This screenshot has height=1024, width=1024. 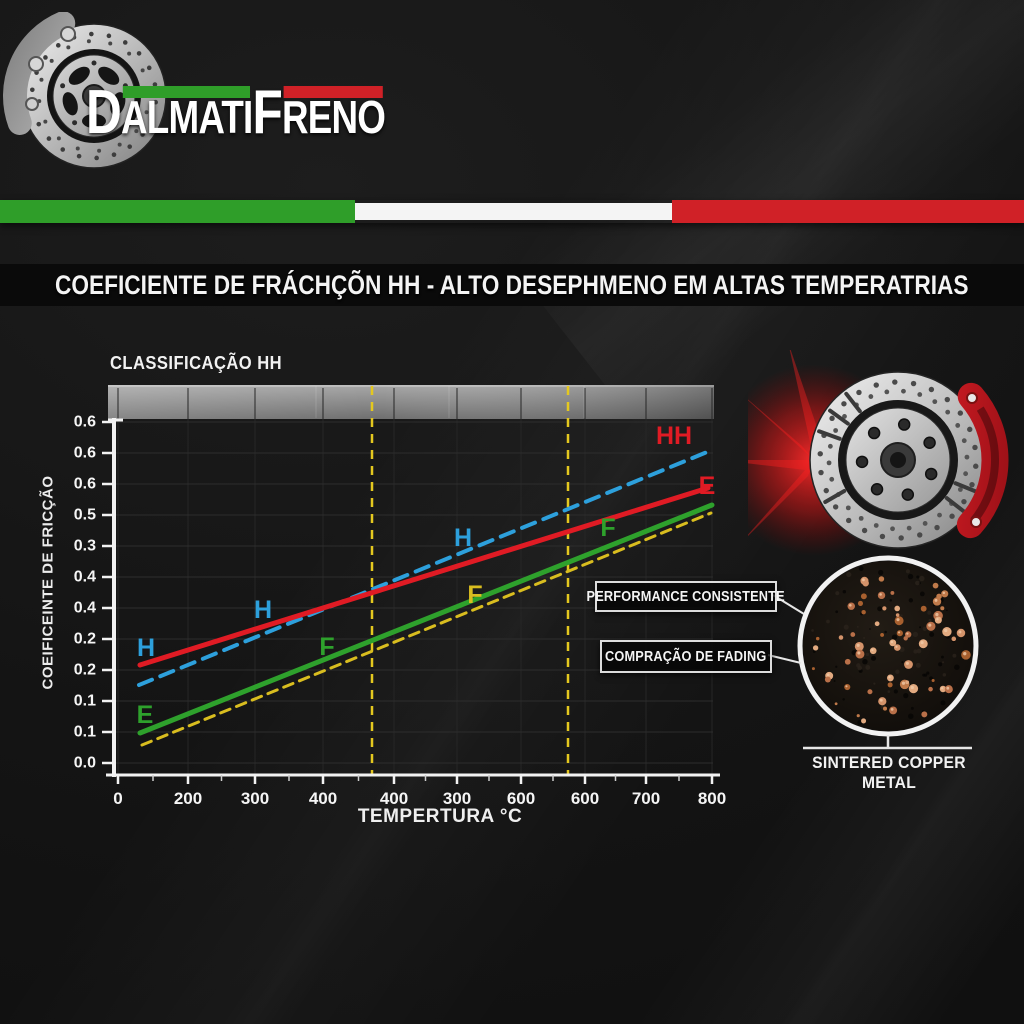 What do you see at coordinates (196, 363) in the screenshot?
I see `chart-header: CLASSIFICAÇÃO HH` at bounding box center [196, 363].